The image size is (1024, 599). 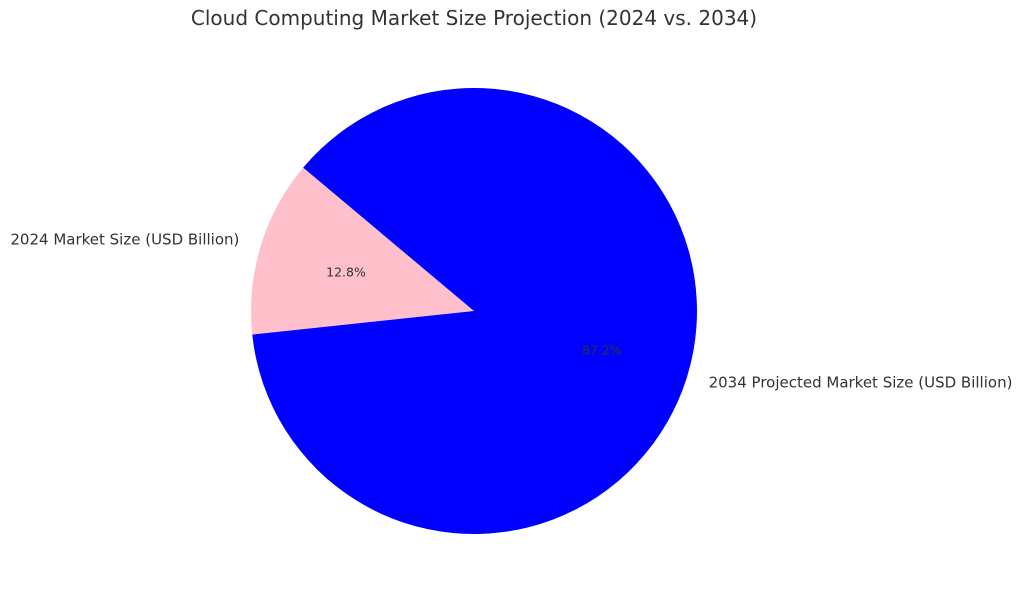 What do you see at coordinates (124, 239) in the screenshot?
I see `slice-category-label: 2024 Market Size (USD Billion)` at bounding box center [124, 239].